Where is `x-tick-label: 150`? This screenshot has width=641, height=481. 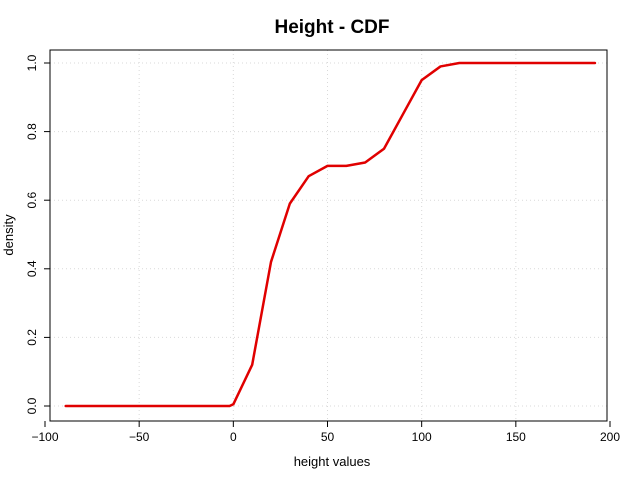
x-tick-label: 150 is located at coordinates (516, 437).